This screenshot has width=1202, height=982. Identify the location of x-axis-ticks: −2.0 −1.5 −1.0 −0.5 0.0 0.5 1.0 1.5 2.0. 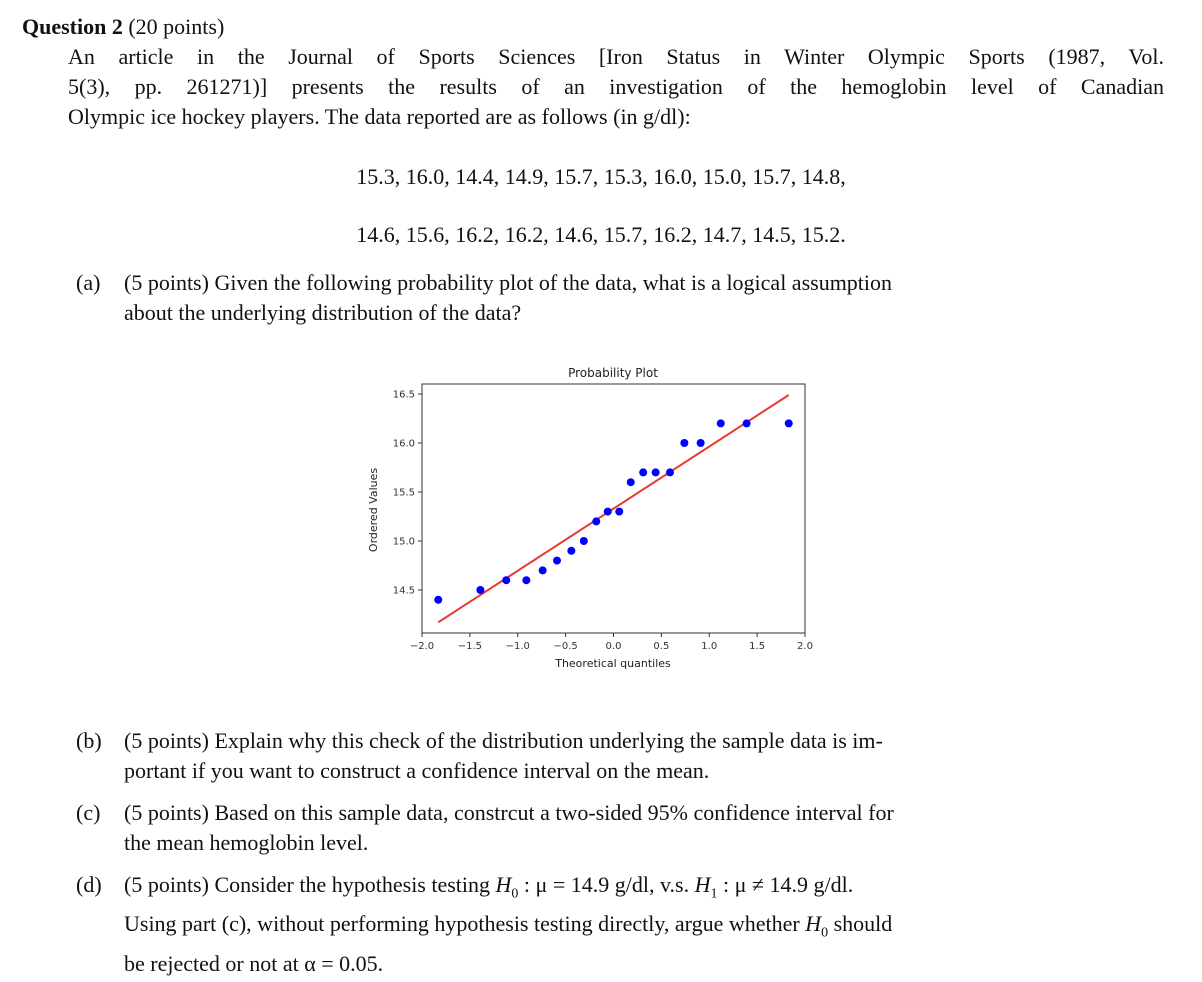
(611, 642).